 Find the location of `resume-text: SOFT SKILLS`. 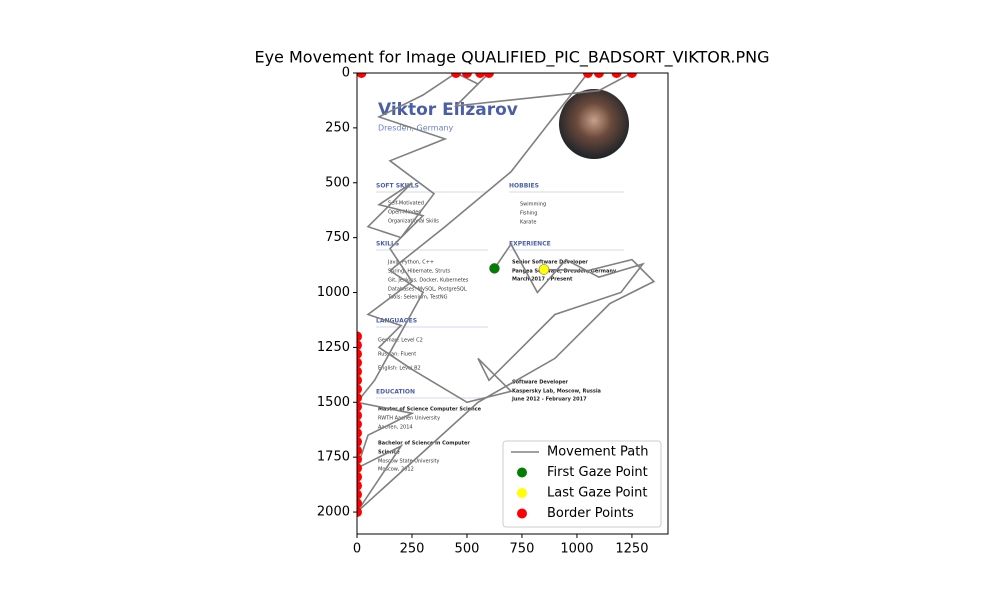

resume-text: SOFT SKILLS is located at coordinates (397, 186).